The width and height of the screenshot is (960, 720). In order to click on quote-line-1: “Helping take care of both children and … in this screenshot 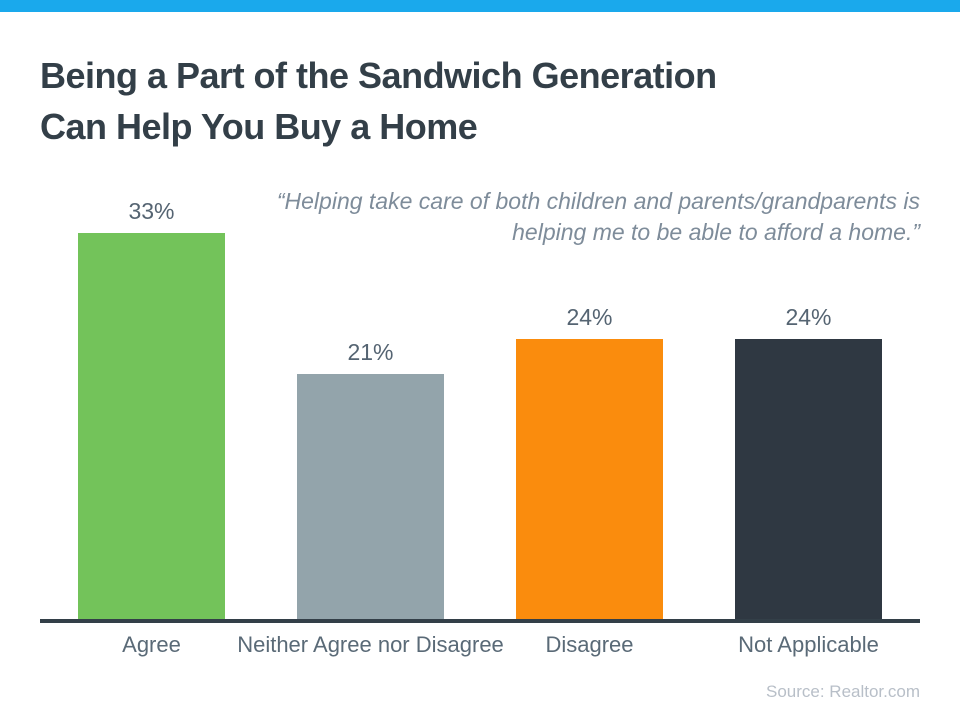, I will do `click(598, 201)`.